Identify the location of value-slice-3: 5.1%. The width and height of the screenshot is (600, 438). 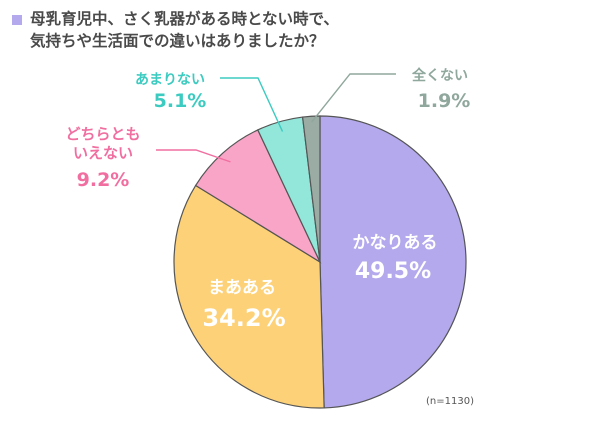
(180, 101).